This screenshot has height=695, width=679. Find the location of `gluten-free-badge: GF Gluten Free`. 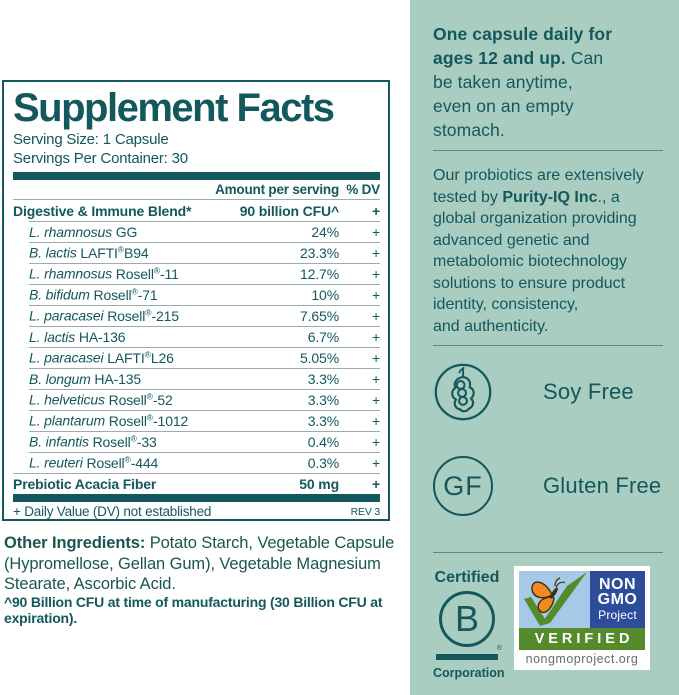

gluten-free-badge: GF Gluten Free is located at coordinates (548, 486).